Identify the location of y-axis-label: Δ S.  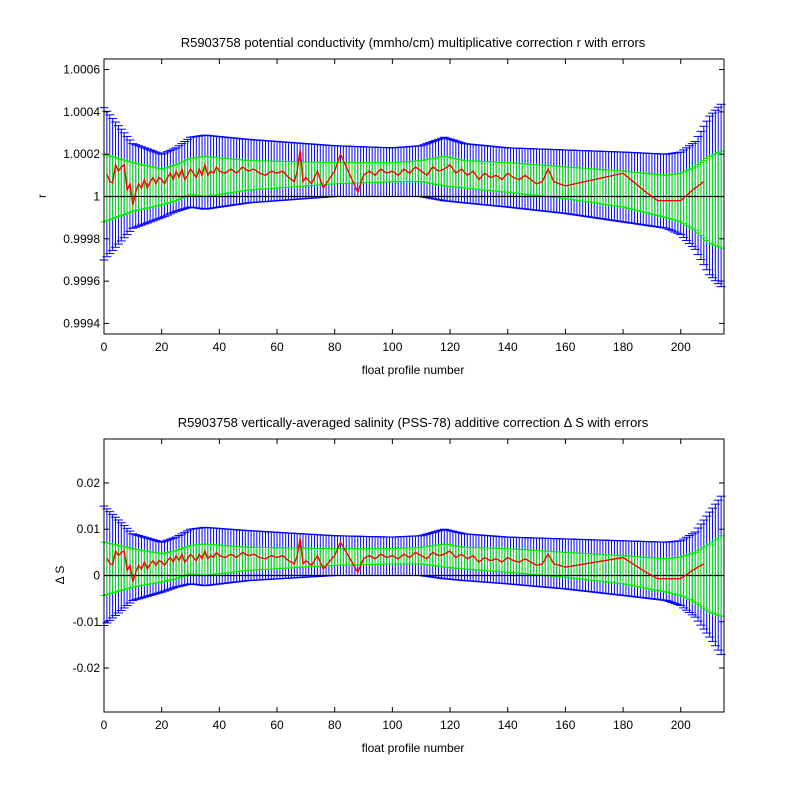
(60, 575).